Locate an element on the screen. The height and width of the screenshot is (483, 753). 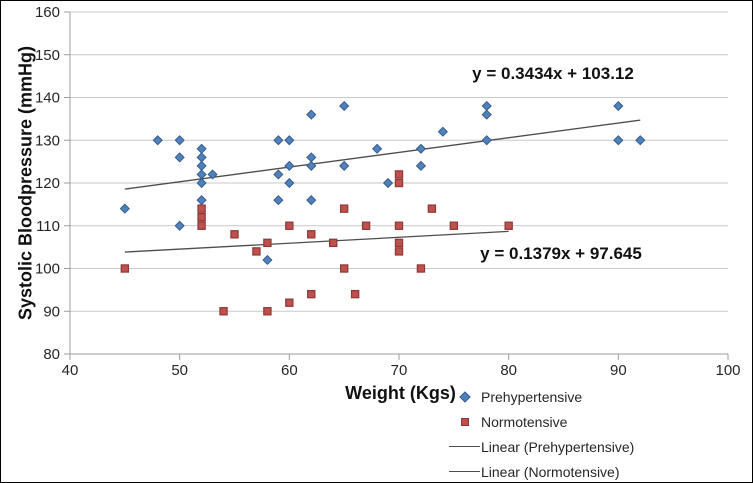
x-tick-label: 40 is located at coordinates (70, 370).